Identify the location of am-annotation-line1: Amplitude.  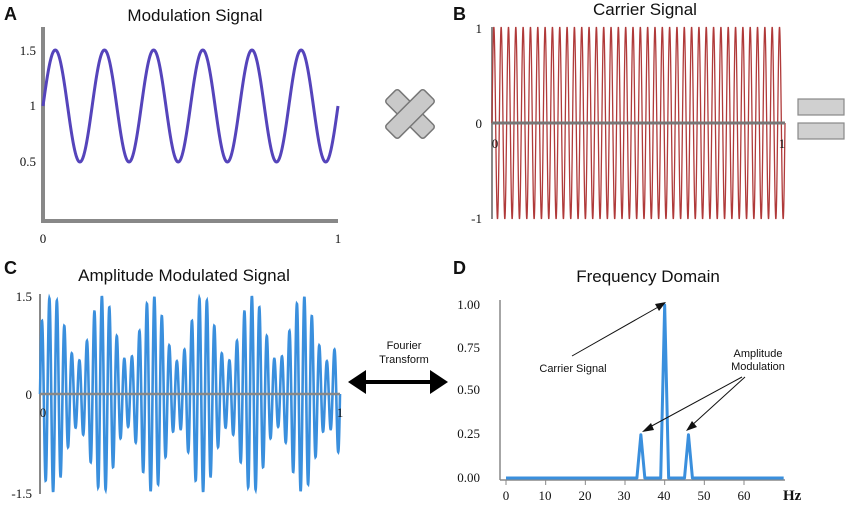
(758, 354).